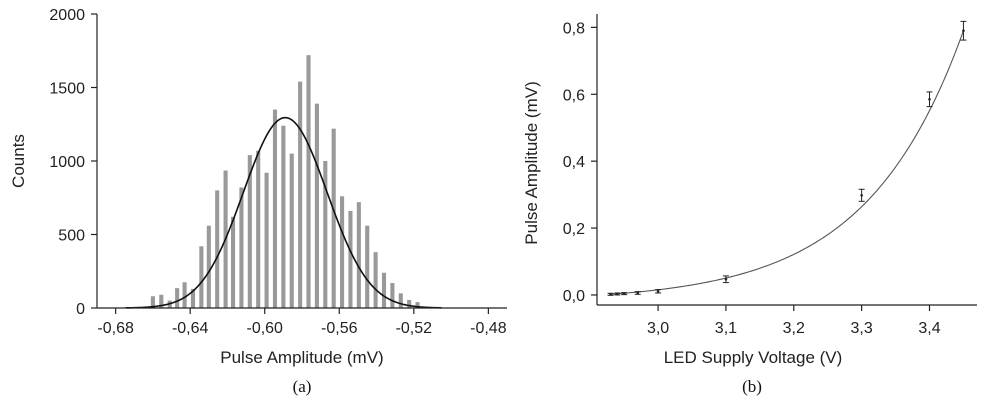 This screenshot has width=987, height=403. Describe the element at coordinates (264, 328) in the screenshot. I see `x-tick-label: -0,60` at that location.